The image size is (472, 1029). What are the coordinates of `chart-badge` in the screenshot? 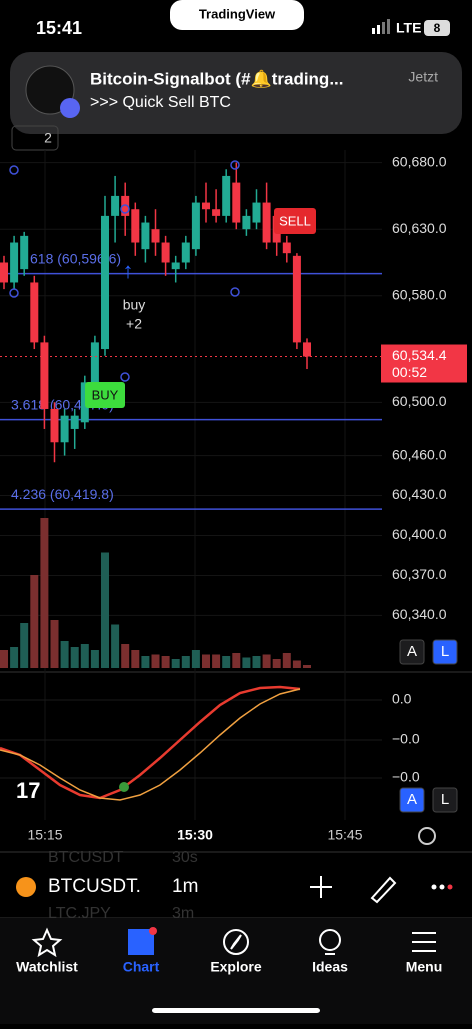 It's located at (153, 931).